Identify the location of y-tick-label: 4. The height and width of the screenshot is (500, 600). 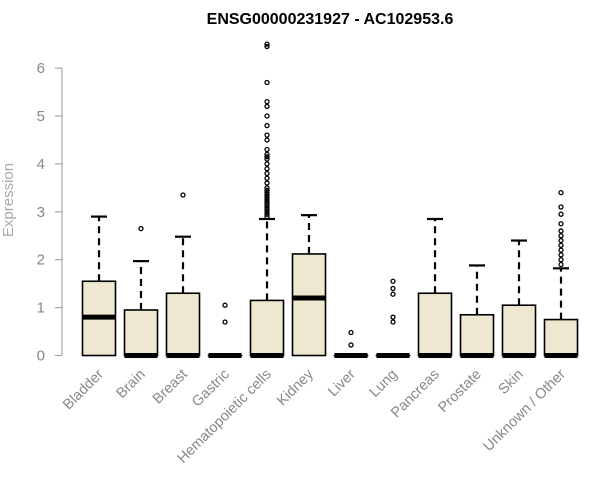
(41, 164).